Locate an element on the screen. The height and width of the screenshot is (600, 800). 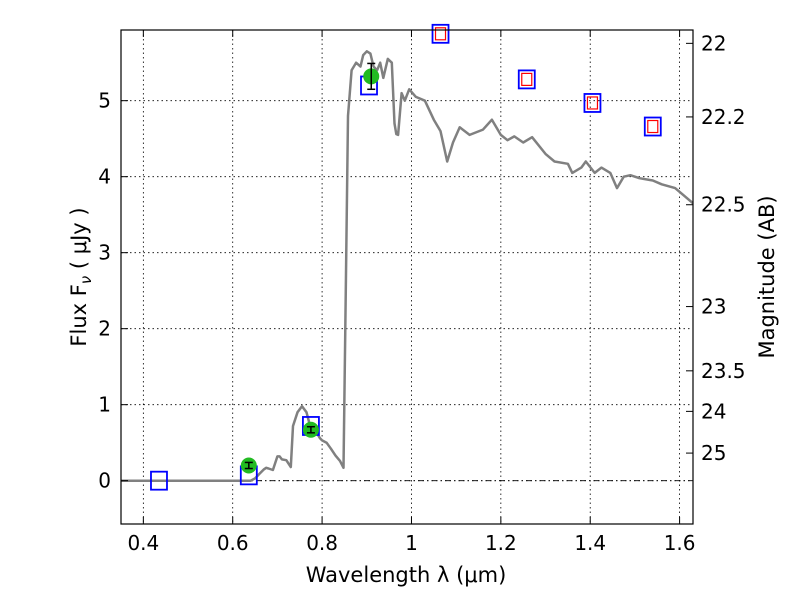
y-tick-label: 1 is located at coordinates (104, 405).